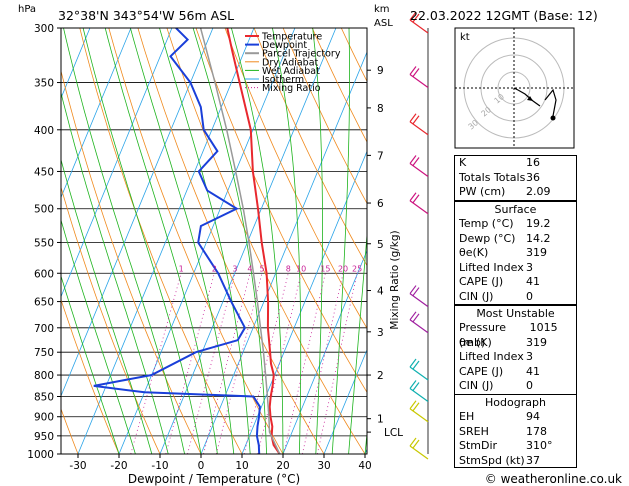 This screenshot has height=486, width=629. I want to click on hodo-row: StmSpd (kt) 37, so click(515, 461).